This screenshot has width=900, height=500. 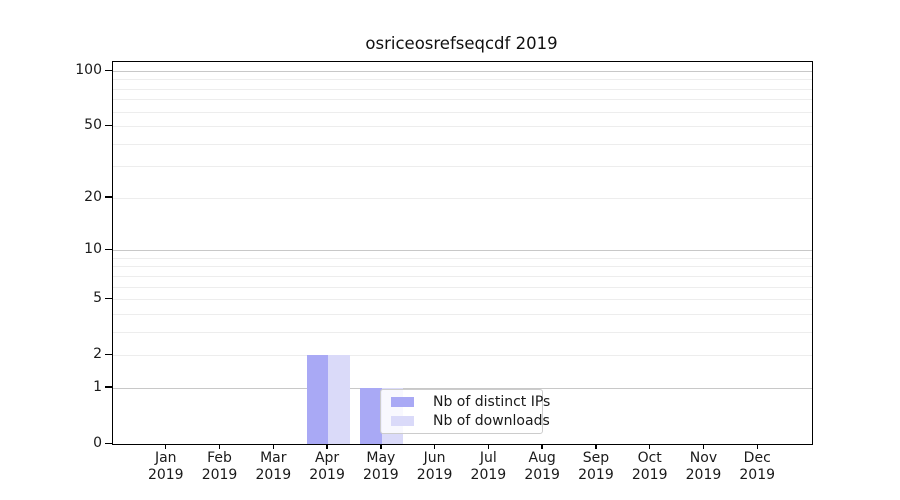 I want to click on x-axis-tick-label-dec: Dec 2019, so click(x=757, y=466).